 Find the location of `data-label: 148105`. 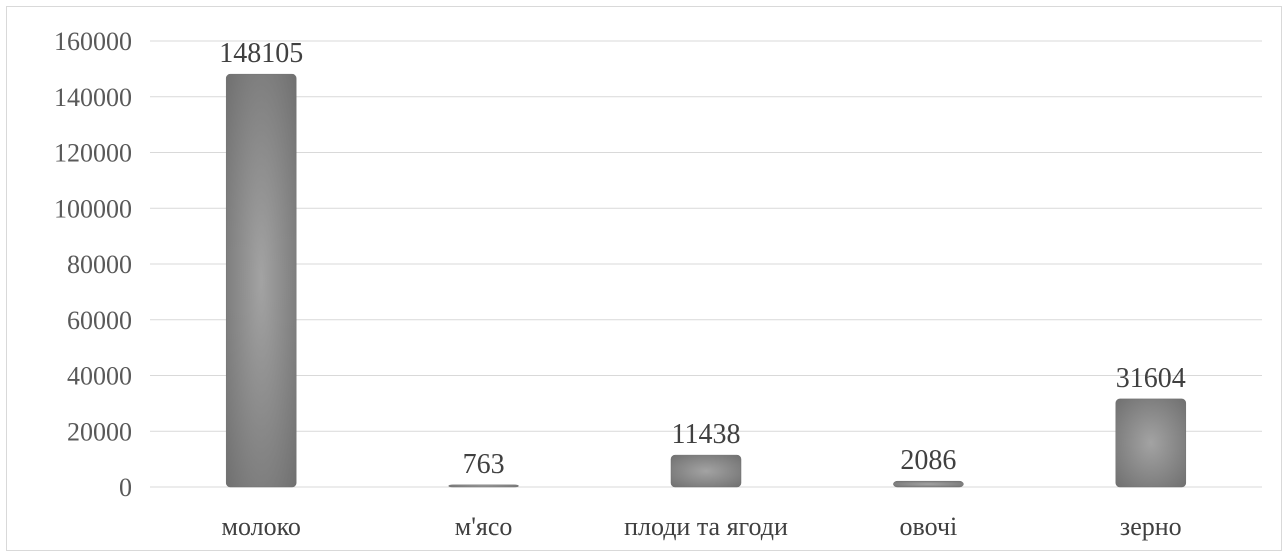

data-label: 148105 is located at coordinates (261, 53).